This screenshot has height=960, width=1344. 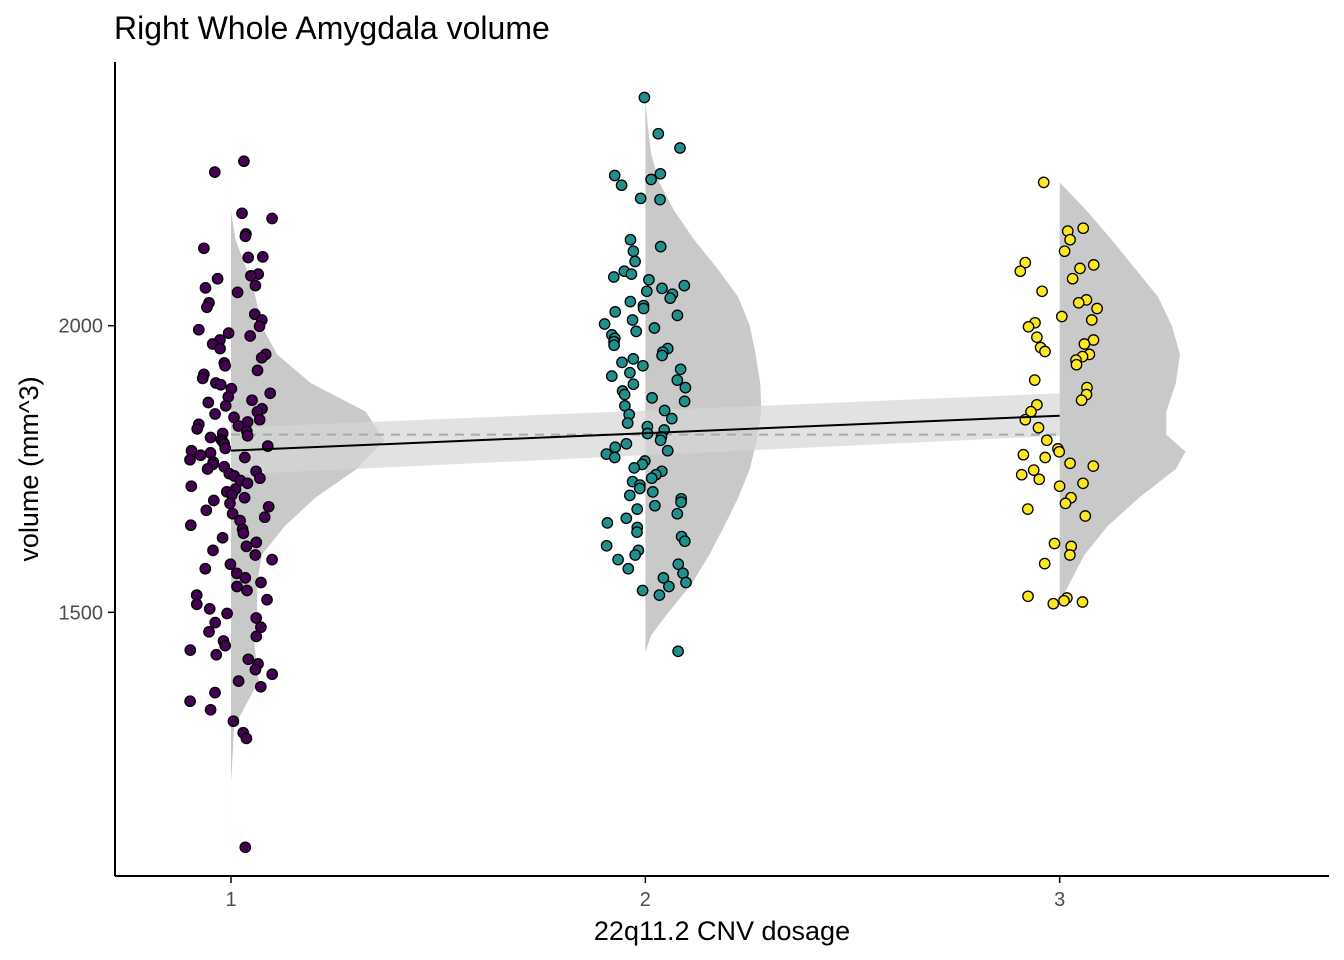 What do you see at coordinates (230, 900) in the screenshot?
I see `x-tick-label-1: 1` at bounding box center [230, 900].